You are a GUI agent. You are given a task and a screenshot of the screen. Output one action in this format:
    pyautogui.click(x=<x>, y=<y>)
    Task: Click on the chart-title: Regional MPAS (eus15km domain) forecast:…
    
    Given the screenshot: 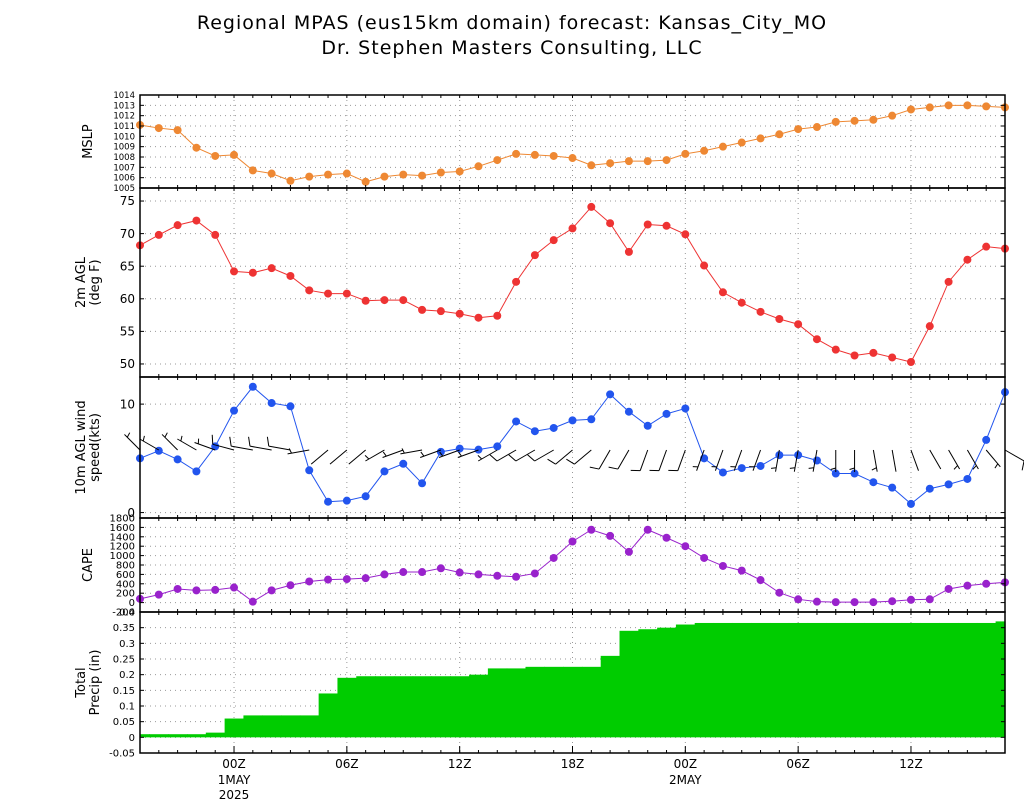 What is the action you would take?
    pyautogui.click(x=512, y=23)
    